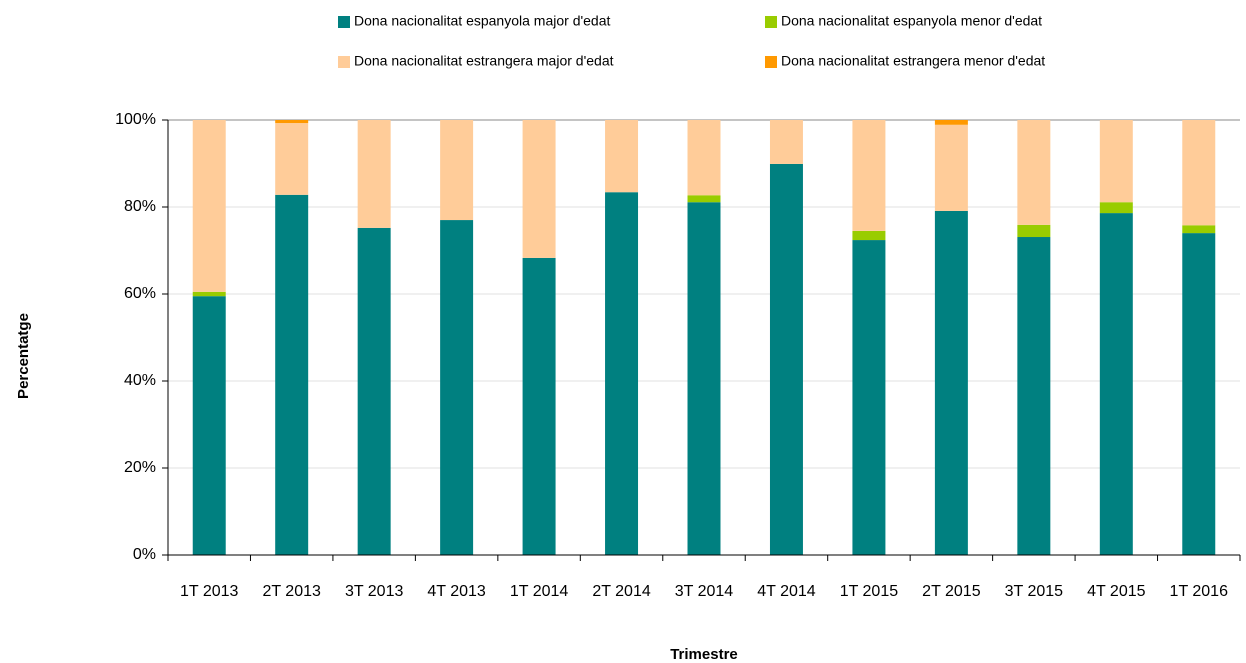  Describe the element at coordinates (23, 356) in the screenshot. I see `y-axis-title: Percentatge` at that location.